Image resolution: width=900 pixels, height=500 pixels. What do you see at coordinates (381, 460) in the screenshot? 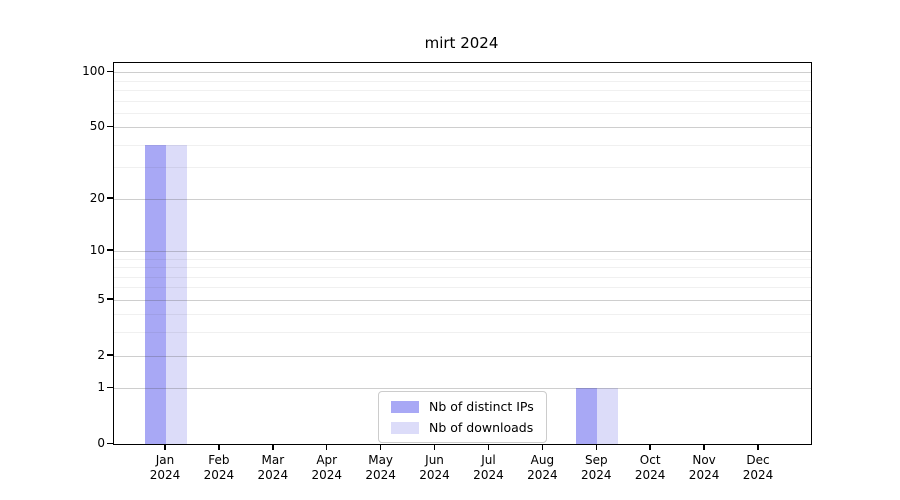
I see `x-tick-month: May` at bounding box center [381, 460].